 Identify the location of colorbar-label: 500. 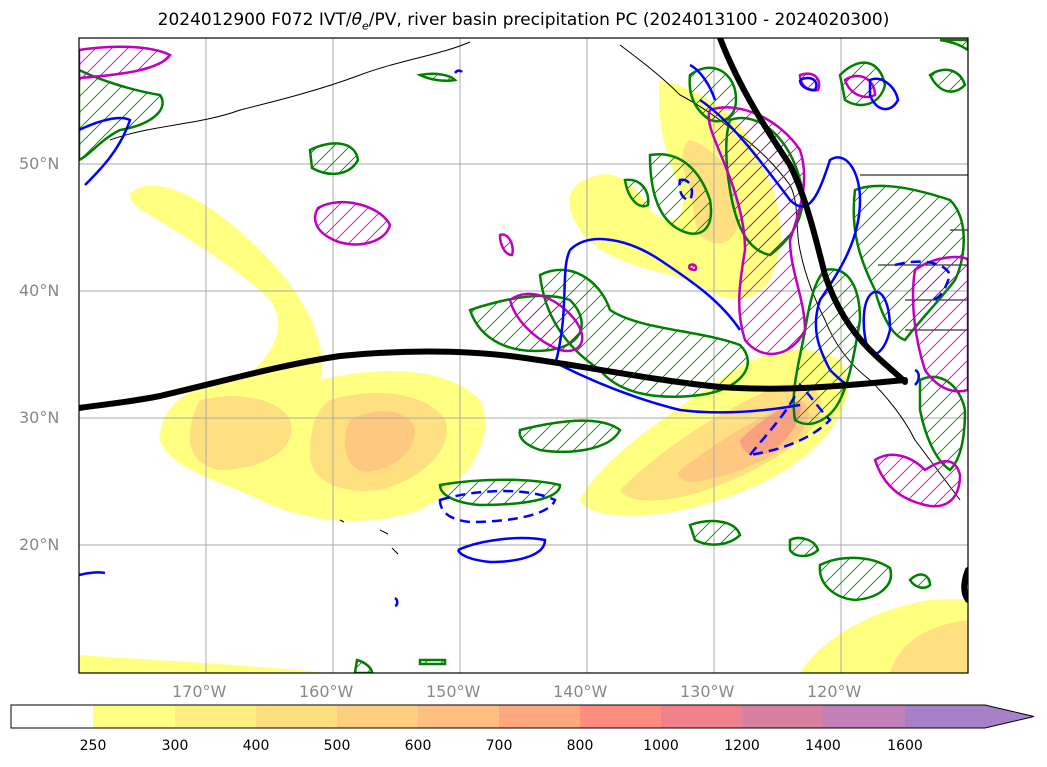
(337, 746).